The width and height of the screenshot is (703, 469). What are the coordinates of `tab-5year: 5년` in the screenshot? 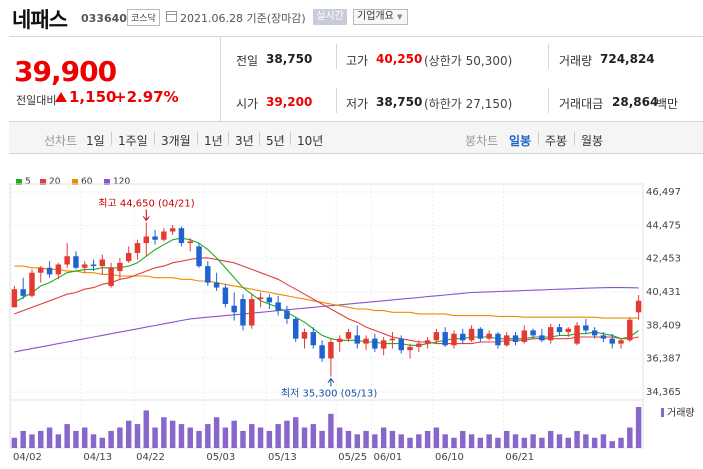 It's located at (275, 141).